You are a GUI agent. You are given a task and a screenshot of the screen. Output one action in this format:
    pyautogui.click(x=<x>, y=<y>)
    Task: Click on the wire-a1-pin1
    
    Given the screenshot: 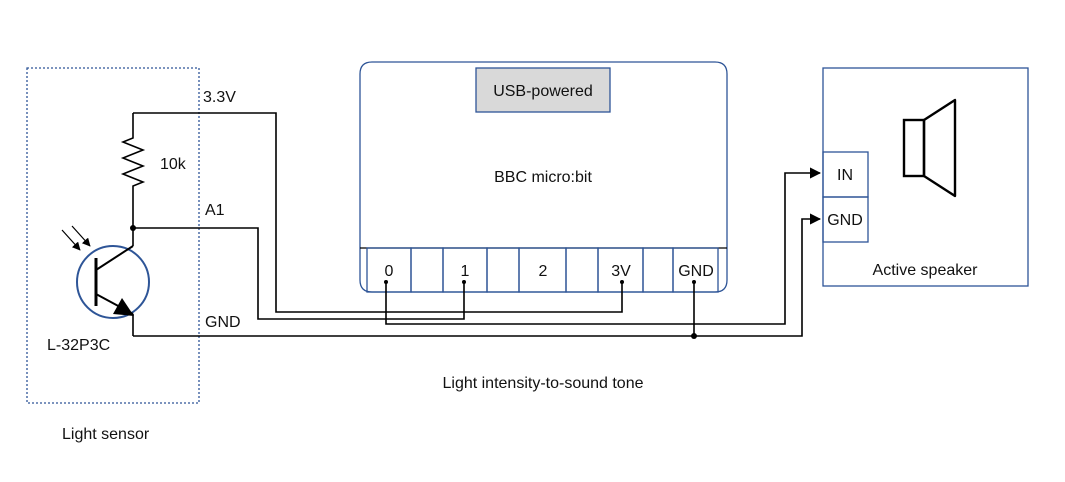 What is the action you would take?
    pyautogui.click(x=299, y=273)
    